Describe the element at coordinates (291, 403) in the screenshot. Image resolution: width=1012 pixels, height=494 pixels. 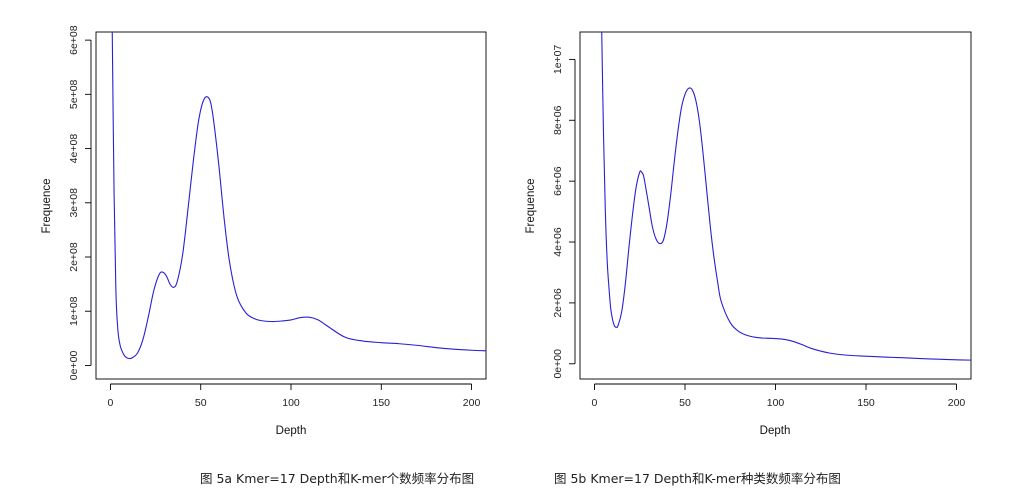
I see `chart-5a-x-tick-label: 100` at that location.